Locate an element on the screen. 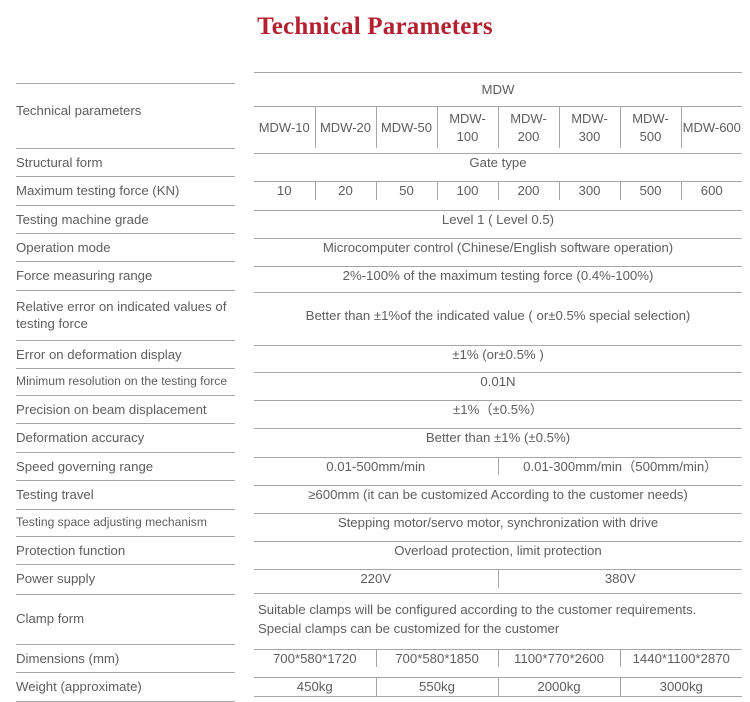 This screenshot has width=750, height=702. row-label: Clamp form is located at coordinates (125, 617).